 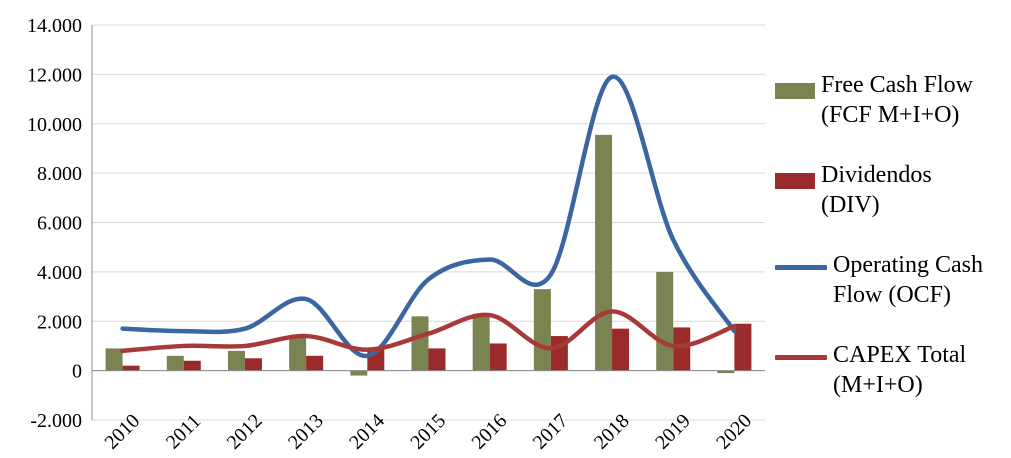 I want to click on legend-label-ocf: Operating Cash Flow (OCF), so click(x=908, y=280).